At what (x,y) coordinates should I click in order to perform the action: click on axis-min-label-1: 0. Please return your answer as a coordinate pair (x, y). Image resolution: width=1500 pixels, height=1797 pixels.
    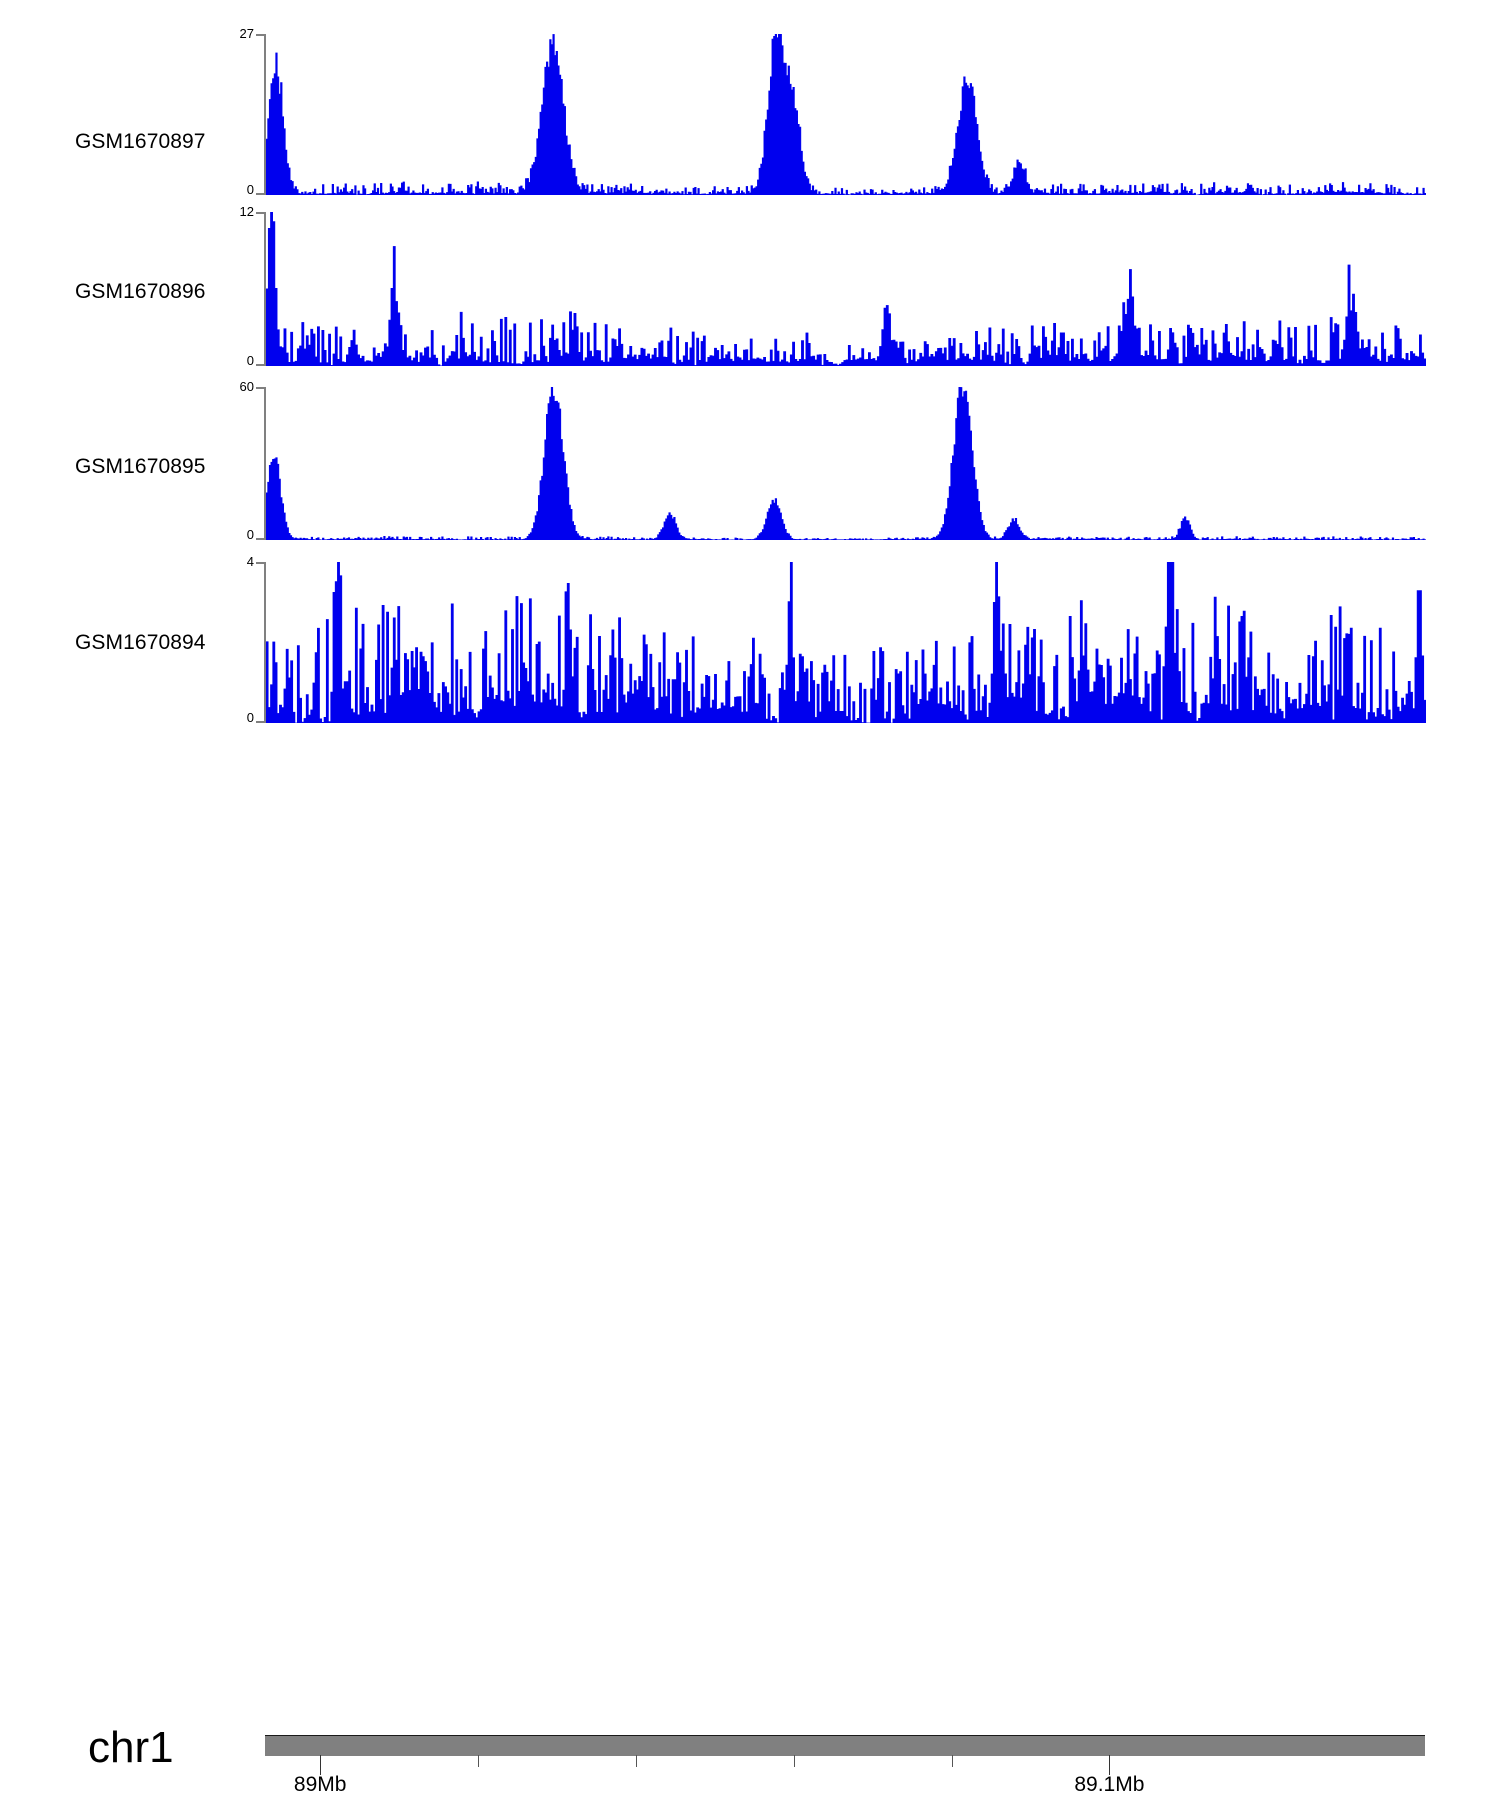
    Looking at the image, I should click on (250, 360).